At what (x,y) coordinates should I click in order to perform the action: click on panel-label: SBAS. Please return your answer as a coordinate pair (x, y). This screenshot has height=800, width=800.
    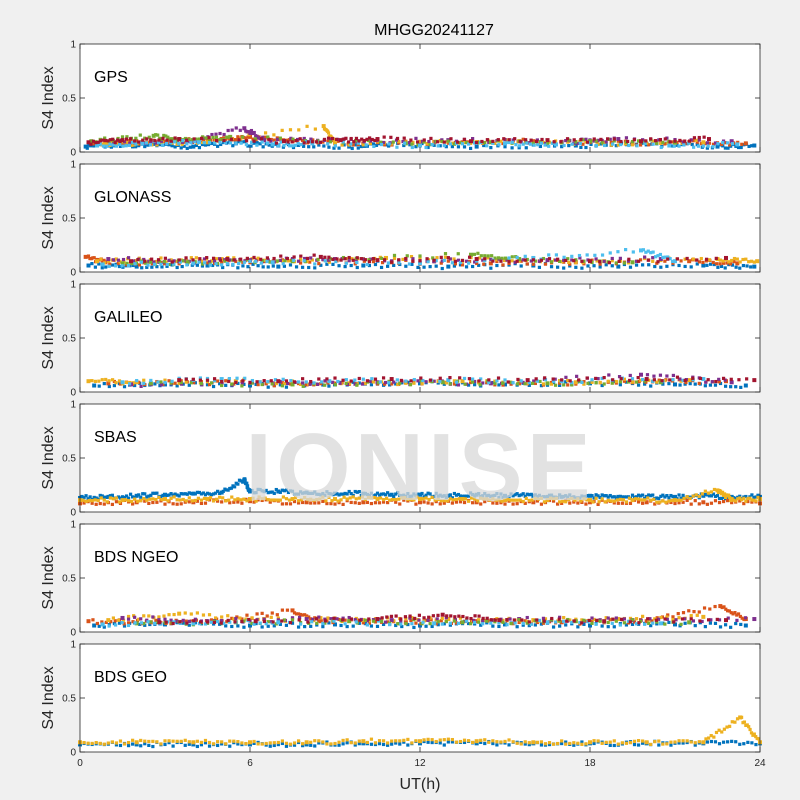
    Looking at the image, I should click on (115, 437).